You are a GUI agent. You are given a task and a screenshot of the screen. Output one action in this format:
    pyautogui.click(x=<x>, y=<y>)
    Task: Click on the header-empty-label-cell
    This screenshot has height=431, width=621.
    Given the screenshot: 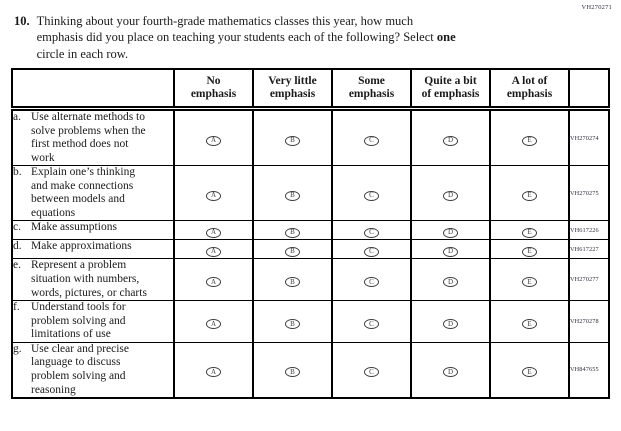 What is the action you would take?
    pyautogui.click(x=93, y=89)
    